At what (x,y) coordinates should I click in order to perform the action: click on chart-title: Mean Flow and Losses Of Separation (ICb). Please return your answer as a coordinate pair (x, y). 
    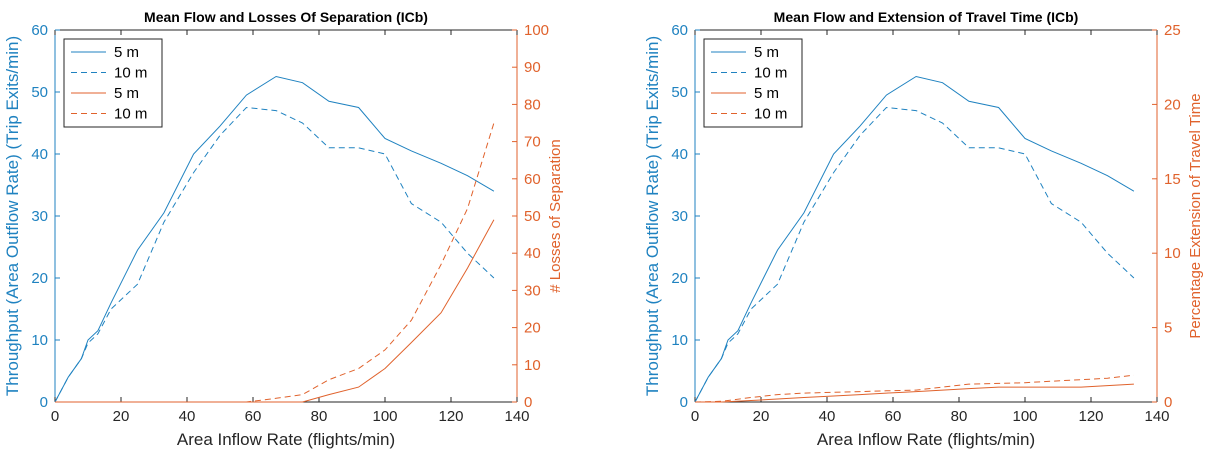
    Looking at the image, I should click on (286, 17).